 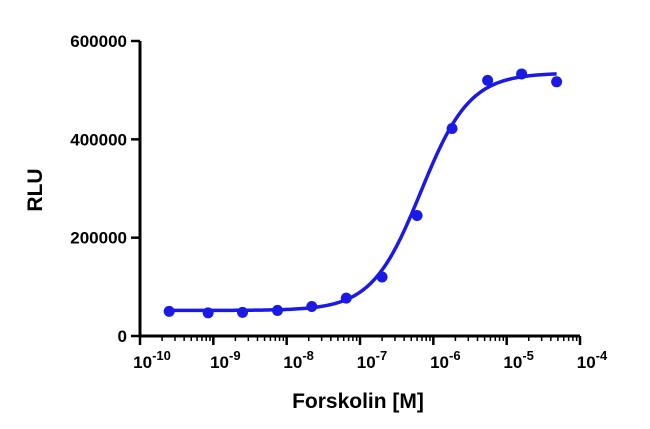 What do you see at coordinates (152, 360) in the screenshot?
I see `x-tick-label: 10⁻¹⁰` at bounding box center [152, 360].